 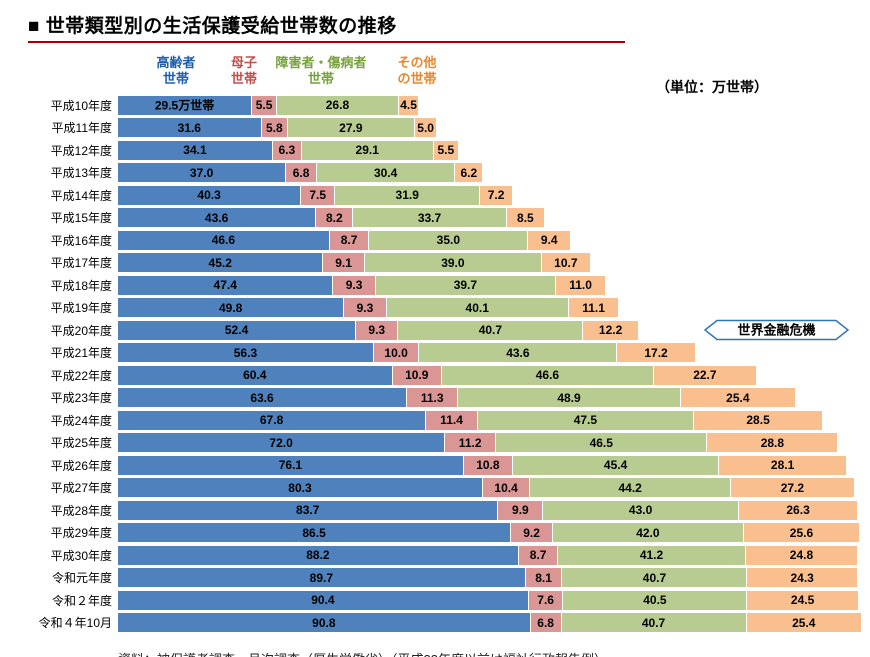 I want to click on bar-segment-single-mother: 10.9, so click(x=417, y=375).